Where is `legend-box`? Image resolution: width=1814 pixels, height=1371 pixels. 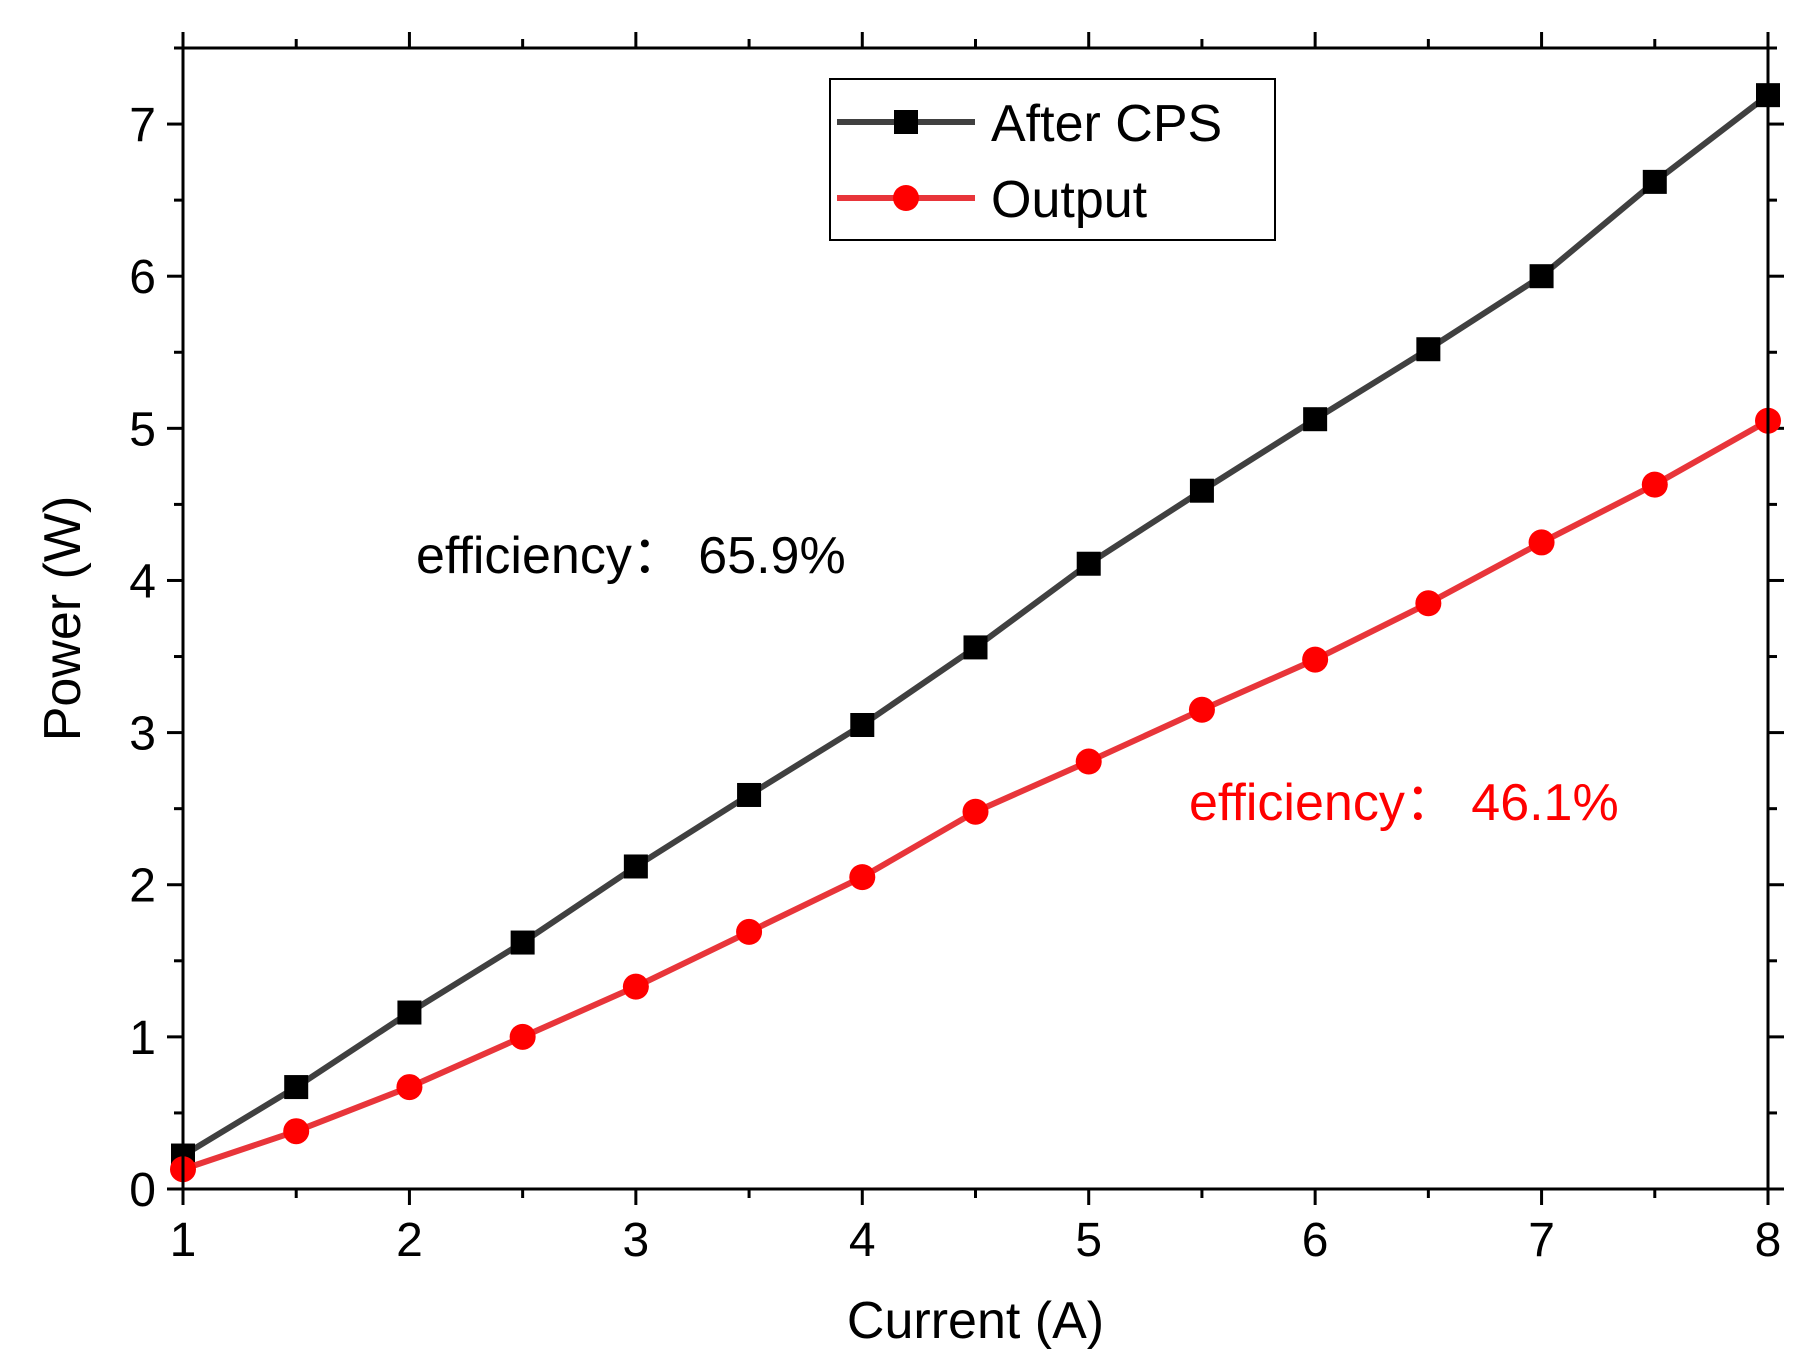
legend-box is located at coordinates (1052, 159).